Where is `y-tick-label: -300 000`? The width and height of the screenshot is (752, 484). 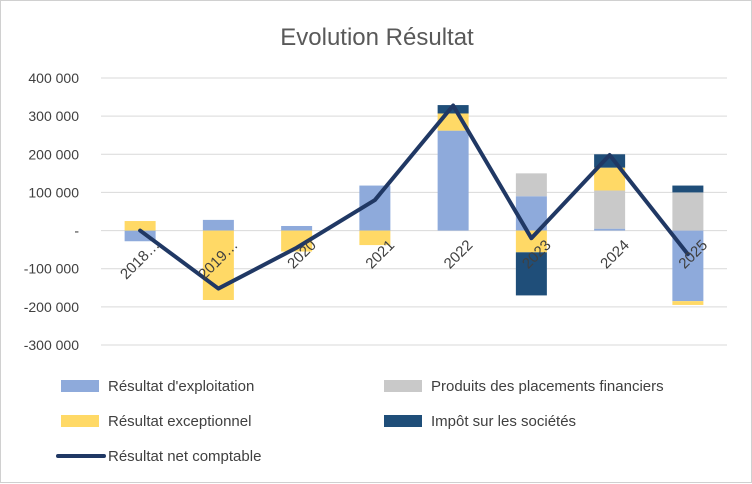 y-tick-label: -300 000 is located at coordinates (51, 345).